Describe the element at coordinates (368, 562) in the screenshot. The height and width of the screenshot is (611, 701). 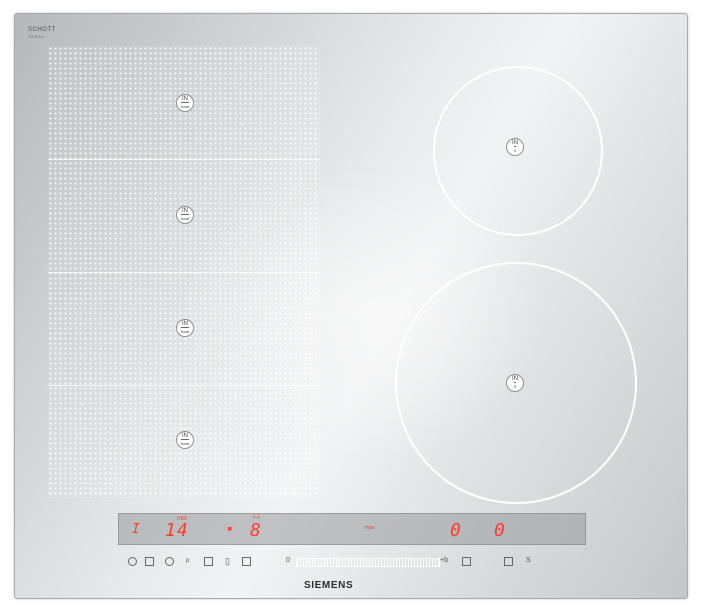
I see `power-slider` at that location.